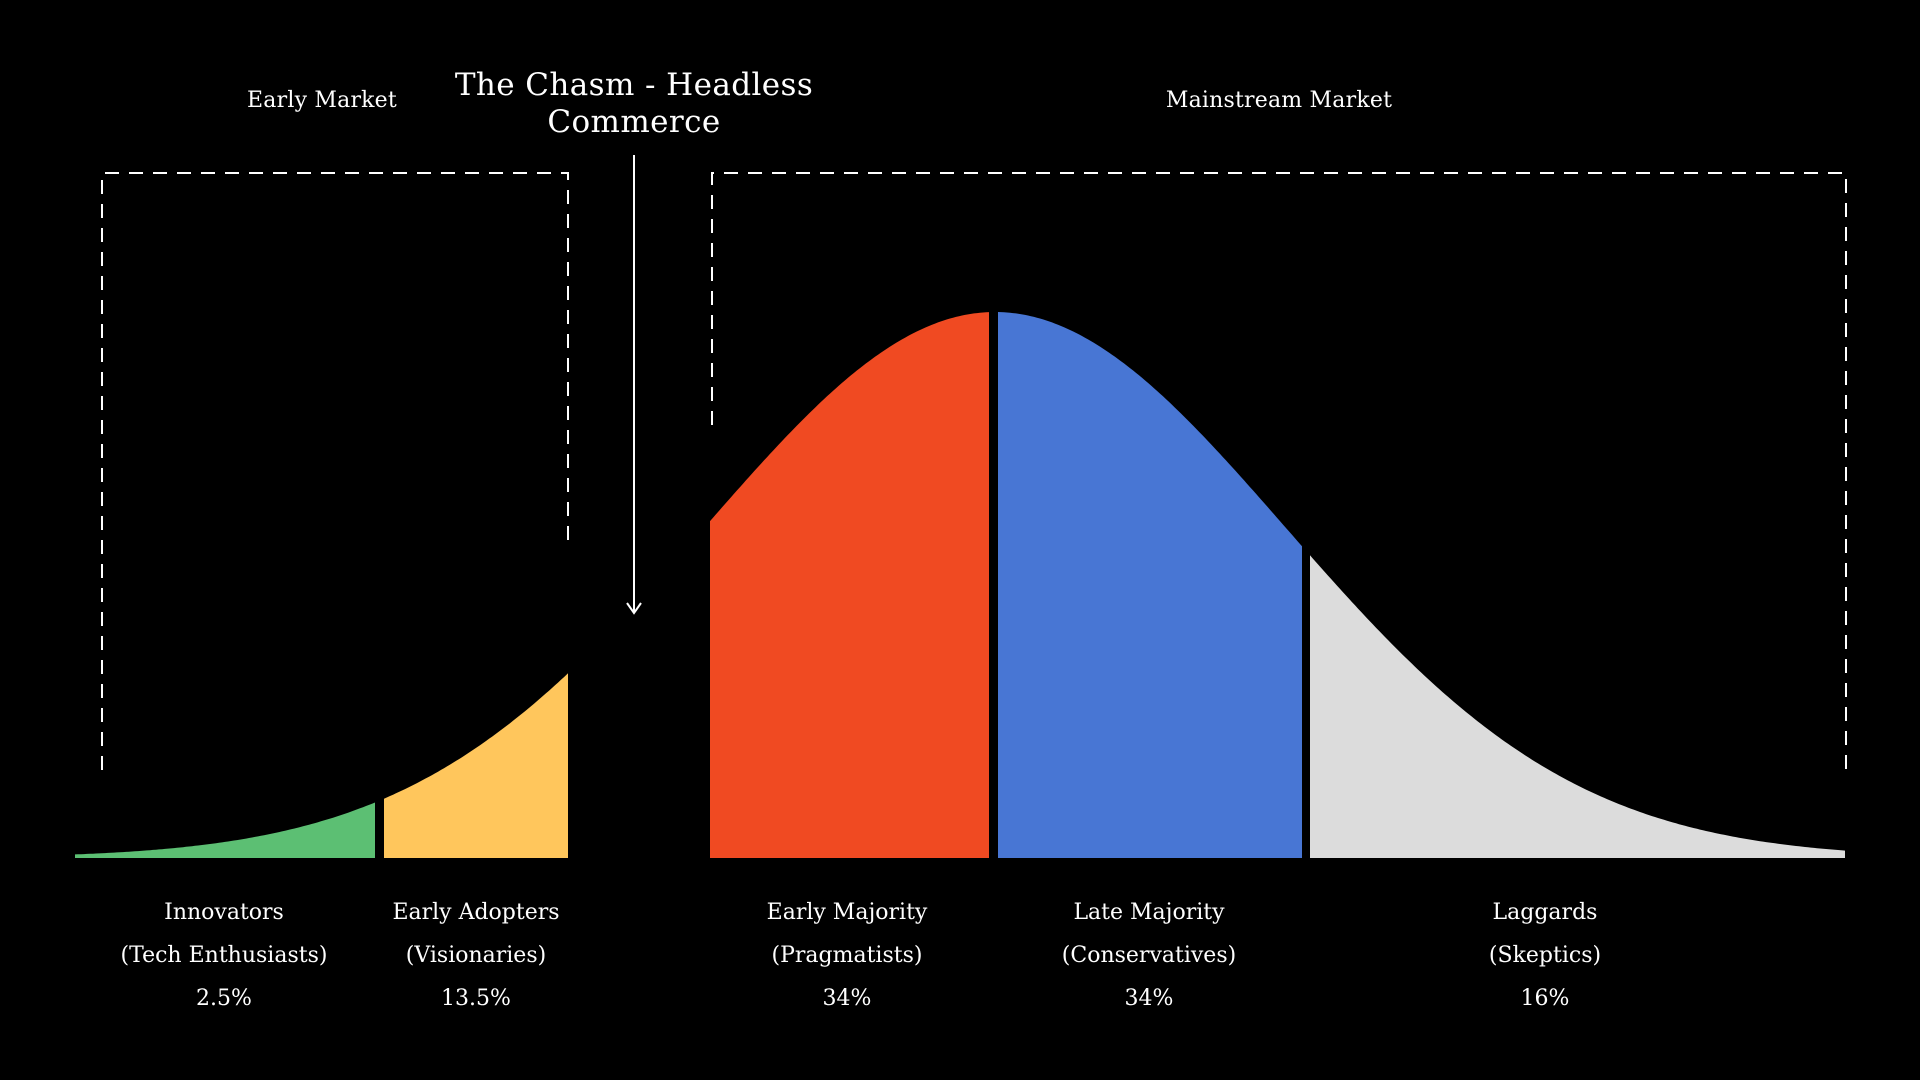 The width and height of the screenshot is (1920, 1080). I want to click on mainstream-market-label: Mainstream Market, so click(1279, 100).